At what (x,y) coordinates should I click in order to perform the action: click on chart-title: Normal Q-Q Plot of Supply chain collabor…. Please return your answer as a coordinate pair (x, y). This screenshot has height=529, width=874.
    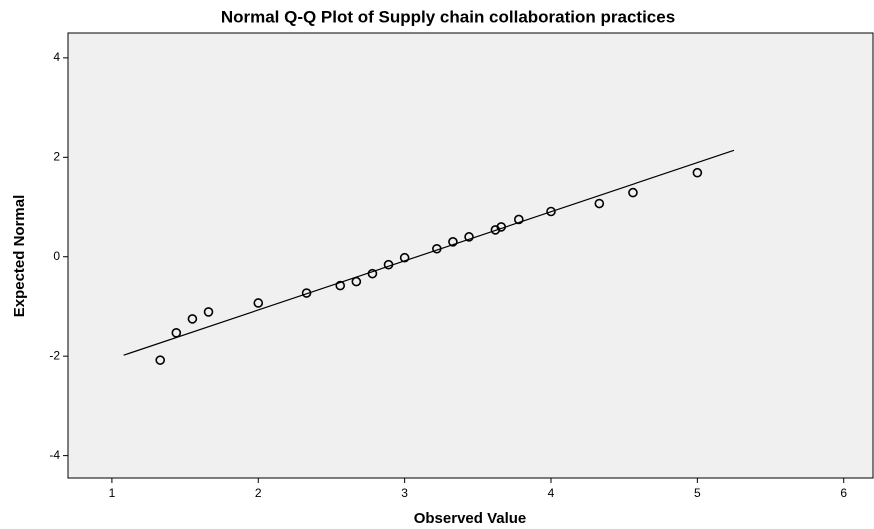
    Looking at the image, I should click on (448, 16).